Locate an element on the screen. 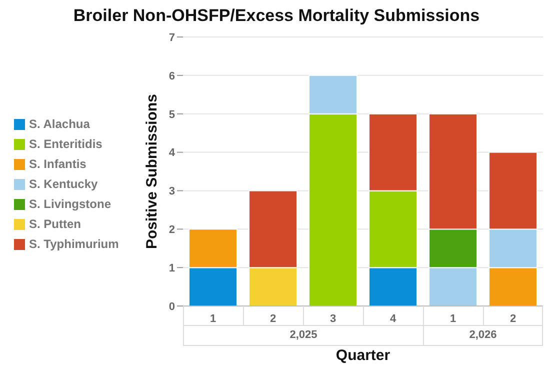 Image resolution: width=553 pixels, height=368 pixels. x-tick-label: 4 is located at coordinates (393, 318).